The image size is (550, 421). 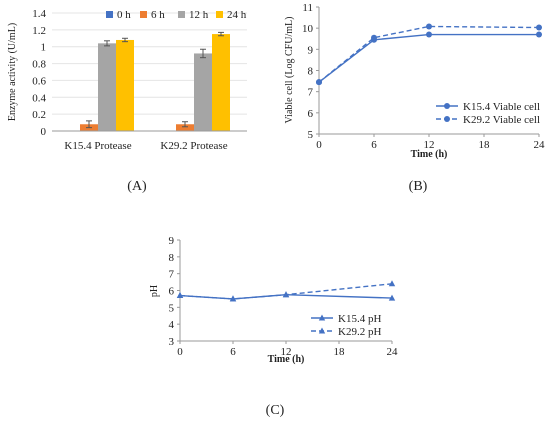 I want to click on chart-c-y-tick-label: 6, so click(x=172, y=292).